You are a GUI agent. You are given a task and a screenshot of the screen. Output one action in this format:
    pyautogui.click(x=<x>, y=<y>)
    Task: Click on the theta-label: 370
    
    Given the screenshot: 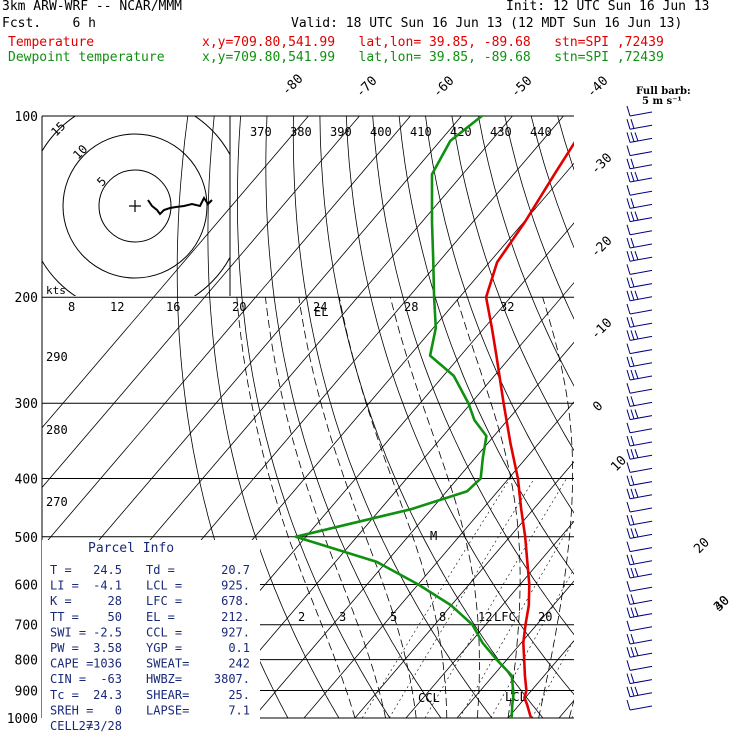 What is the action you would take?
    pyautogui.click(x=261, y=132)
    